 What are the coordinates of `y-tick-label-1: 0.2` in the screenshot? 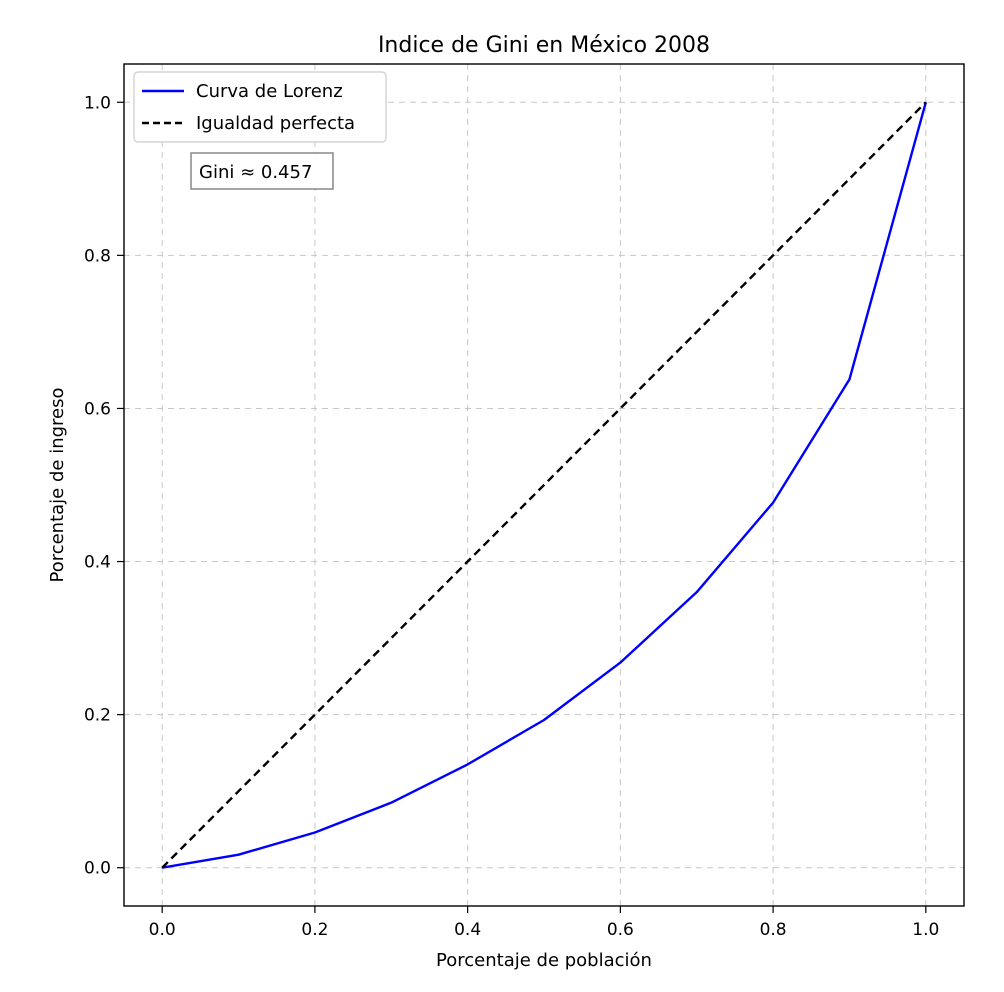 It's located at (97, 716).